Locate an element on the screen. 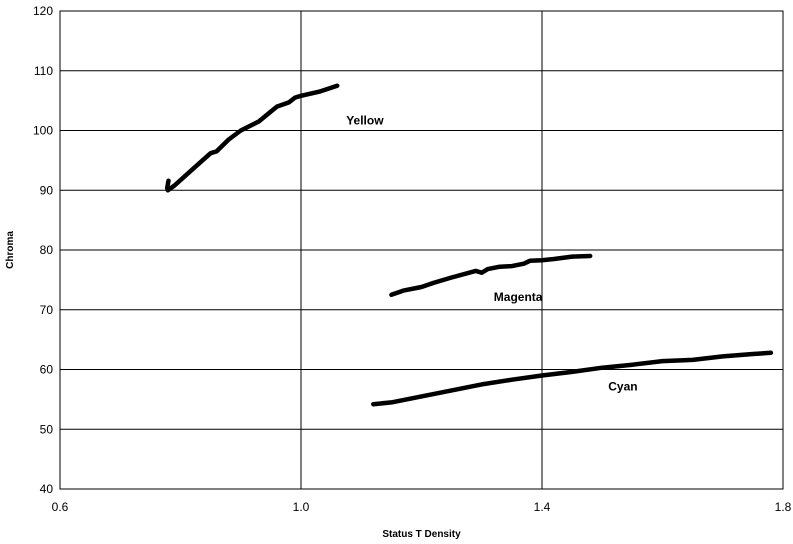  y-tick-label: 100 is located at coordinates (43, 131).